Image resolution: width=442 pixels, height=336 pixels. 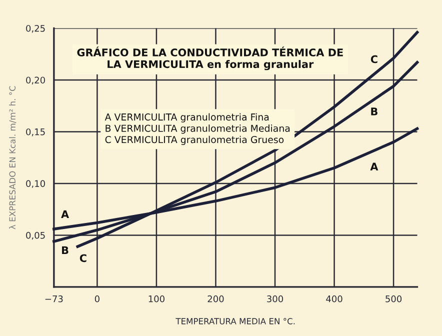 What do you see at coordinates (54, 298) in the screenshot?
I see `x-tick-label: −73` at bounding box center [54, 298].